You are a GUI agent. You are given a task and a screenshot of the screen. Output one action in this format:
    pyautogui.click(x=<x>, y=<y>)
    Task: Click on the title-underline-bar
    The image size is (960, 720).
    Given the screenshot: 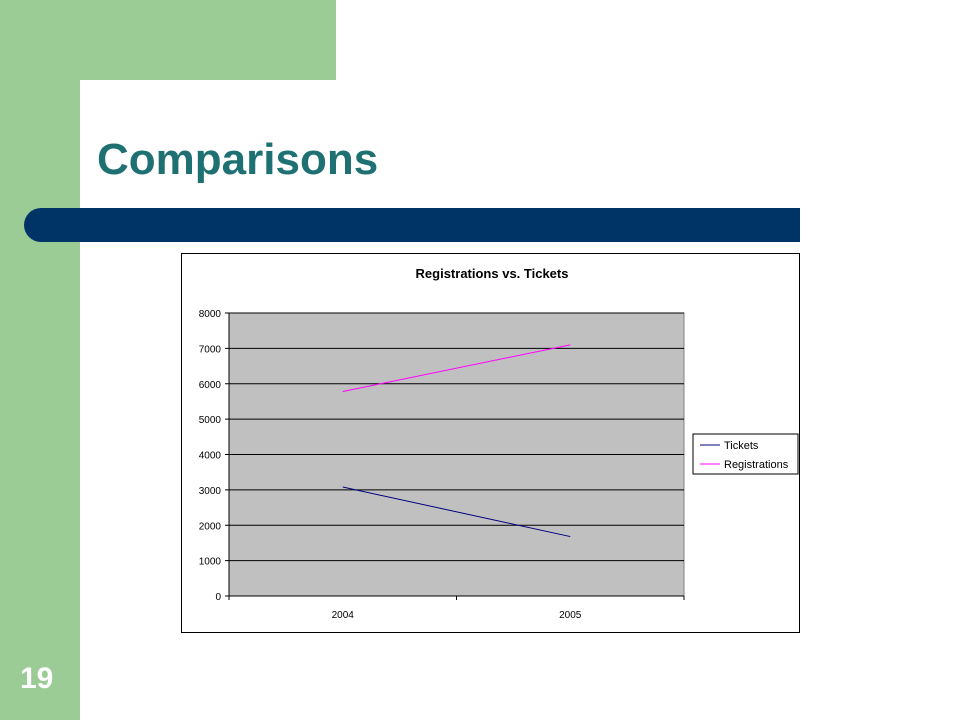 What is the action you would take?
    pyautogui.click(x=412, y=225)
    